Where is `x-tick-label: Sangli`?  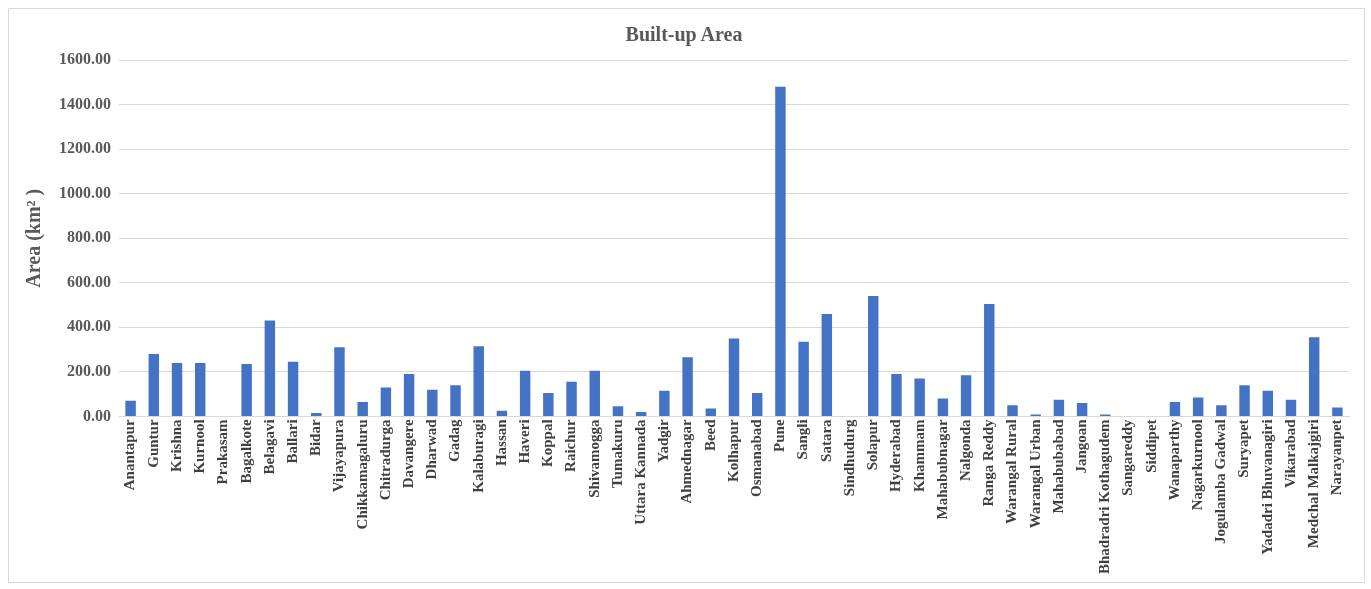
x-tick-label: Sangli is located at coordinates (802, 439).